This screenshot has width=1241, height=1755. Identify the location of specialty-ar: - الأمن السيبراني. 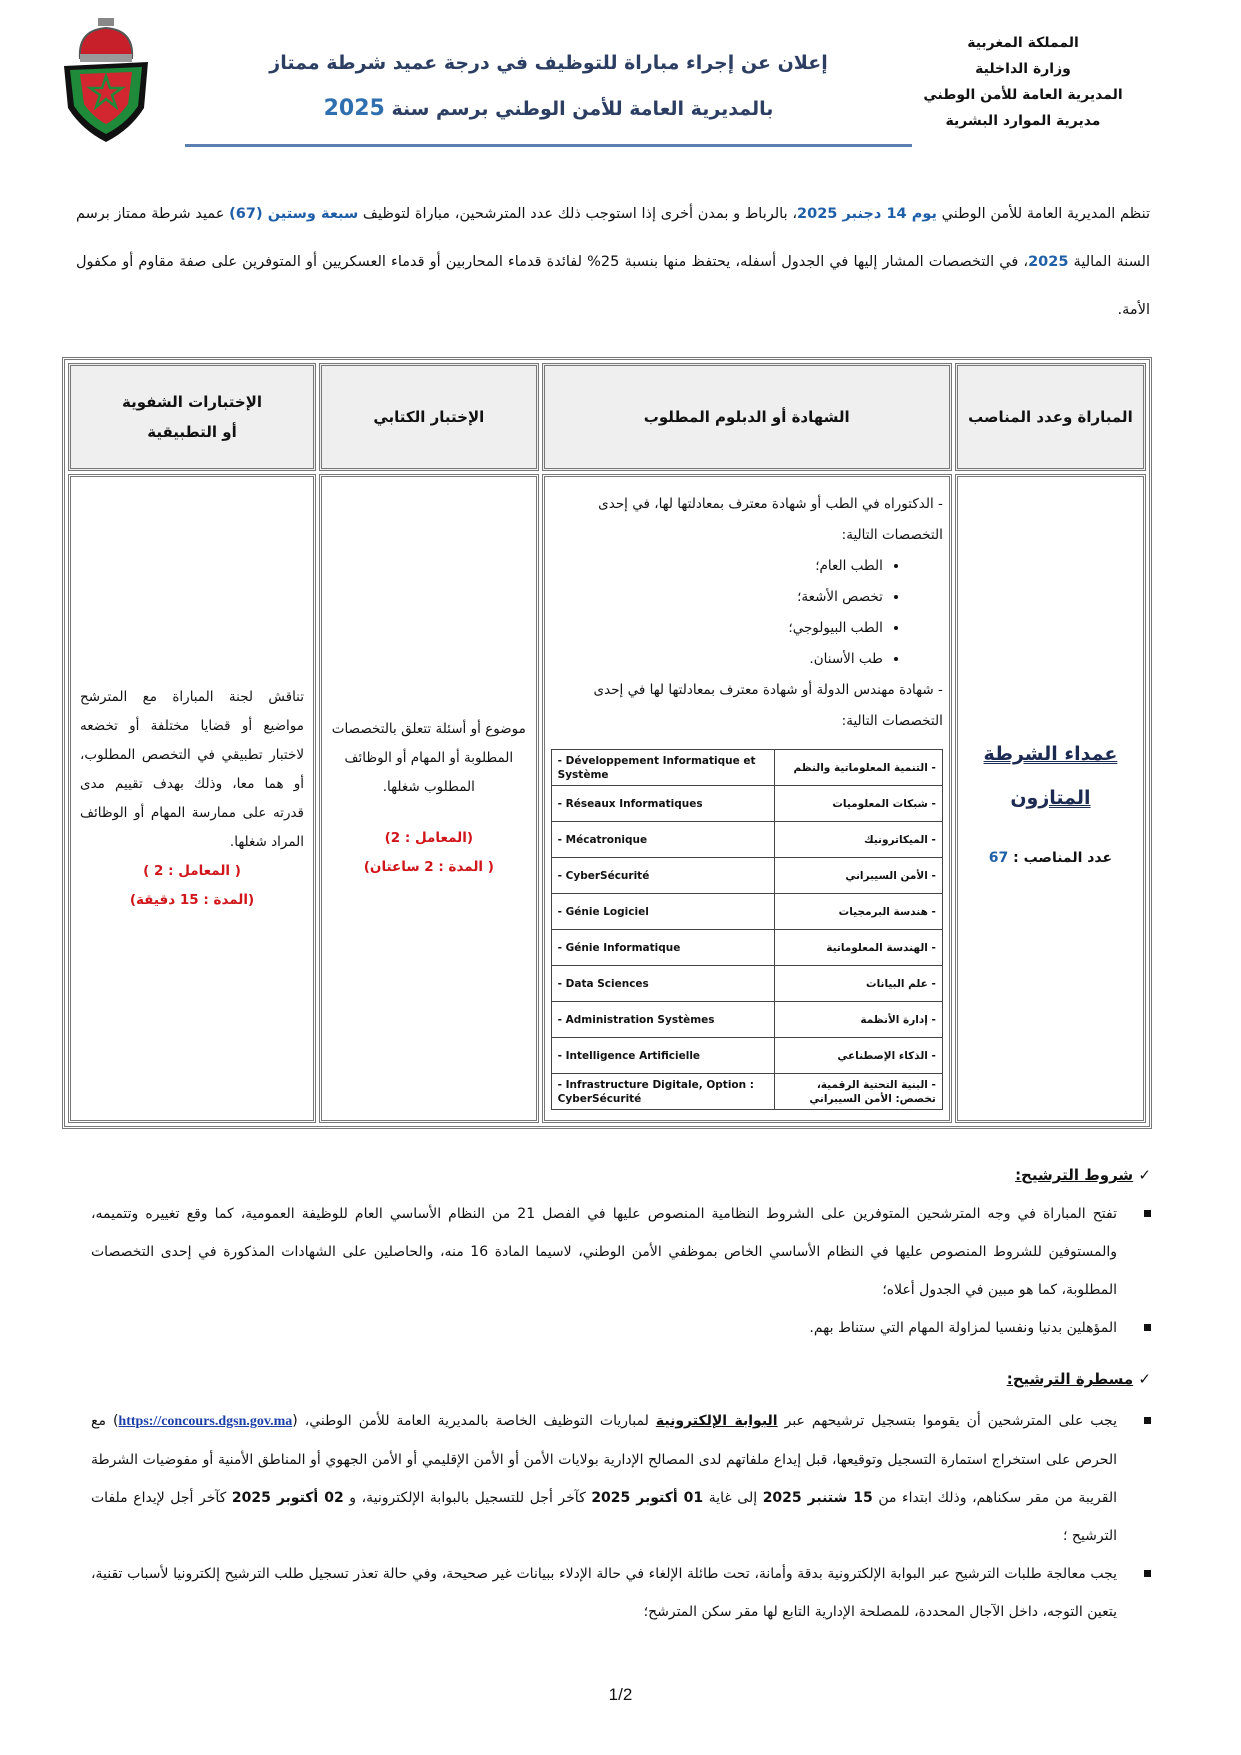
(858, 875).